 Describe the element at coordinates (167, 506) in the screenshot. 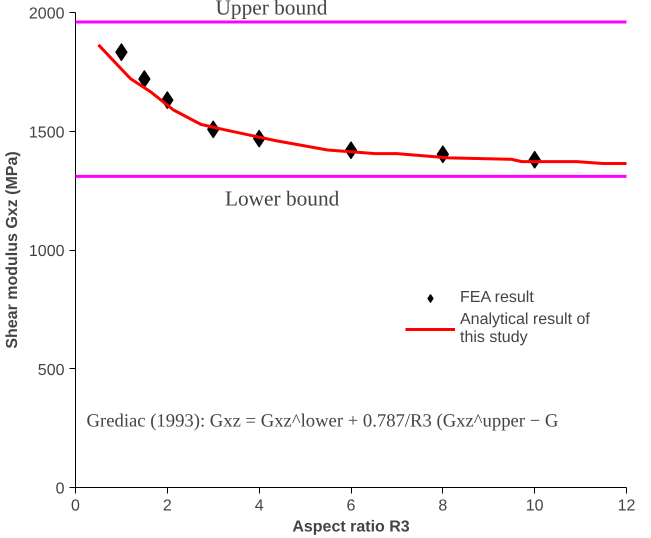

I see `x-tick-label: 2` at that location.